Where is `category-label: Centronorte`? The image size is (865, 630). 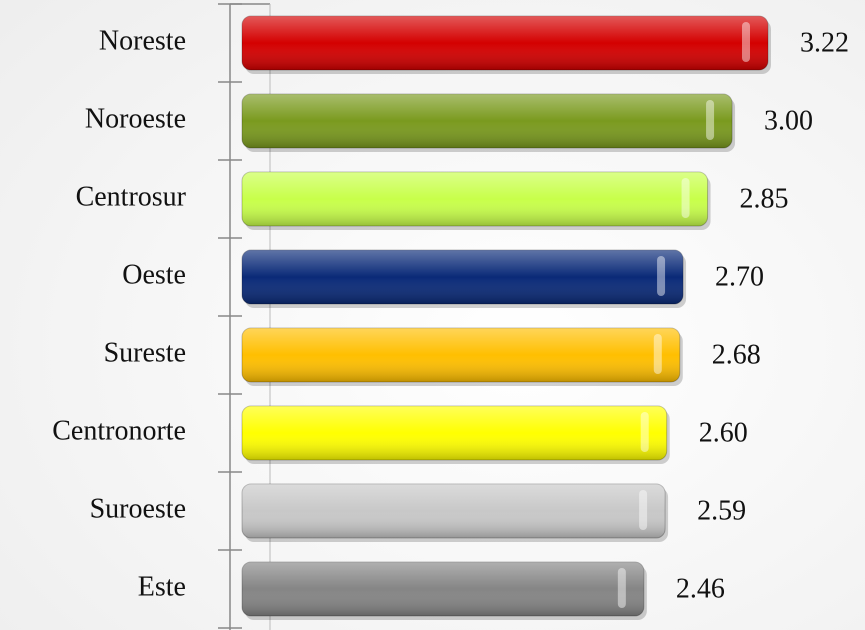
category-label: Centronorte is located at coordinates (119, 430).